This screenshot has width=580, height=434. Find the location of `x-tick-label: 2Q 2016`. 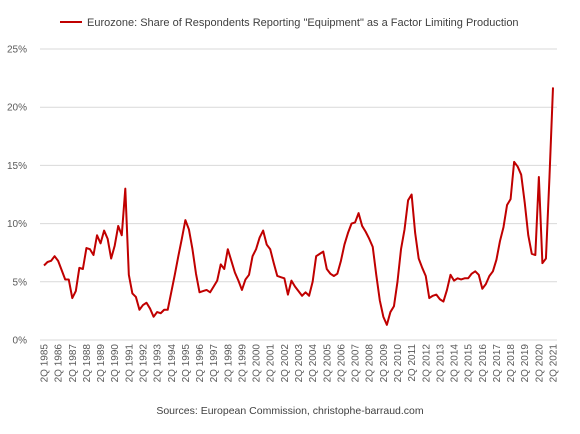

x-tick-label: 2Q 2016 is located at coordinates (483, 363).